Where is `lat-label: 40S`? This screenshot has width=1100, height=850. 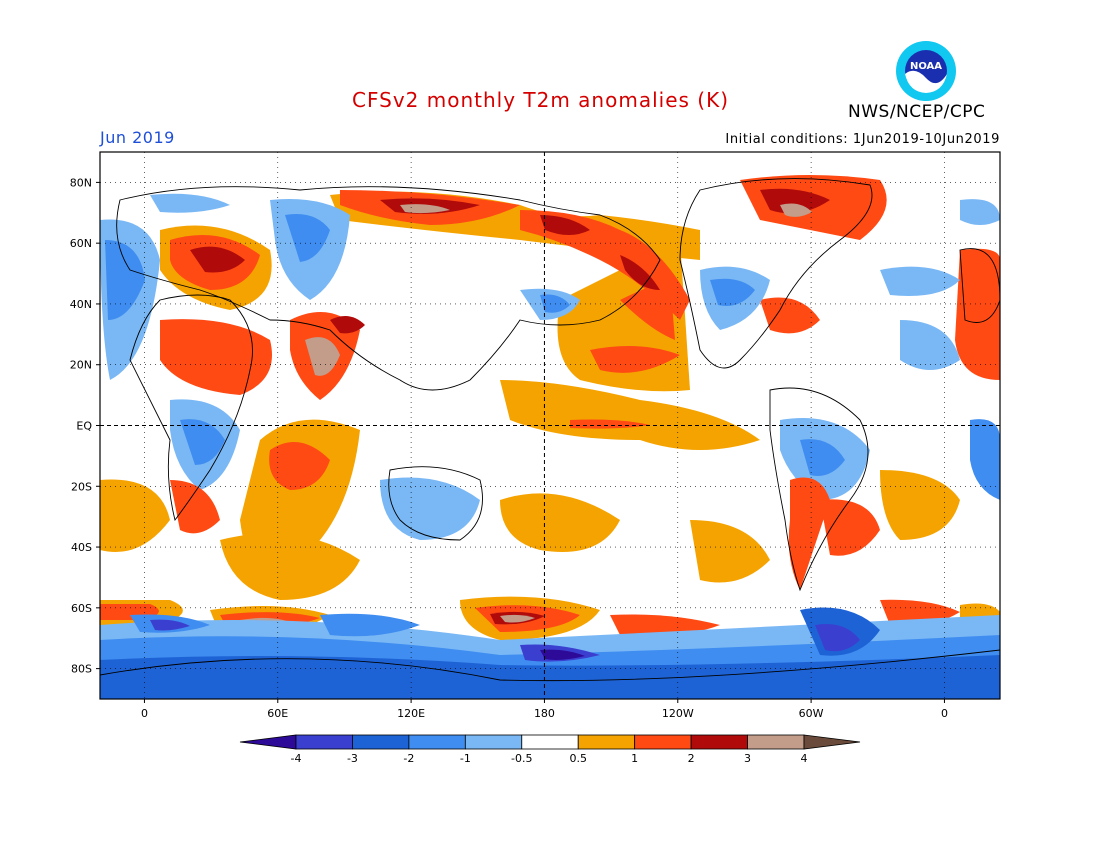 lat-label: 40S is located at coordinates (81, 547).